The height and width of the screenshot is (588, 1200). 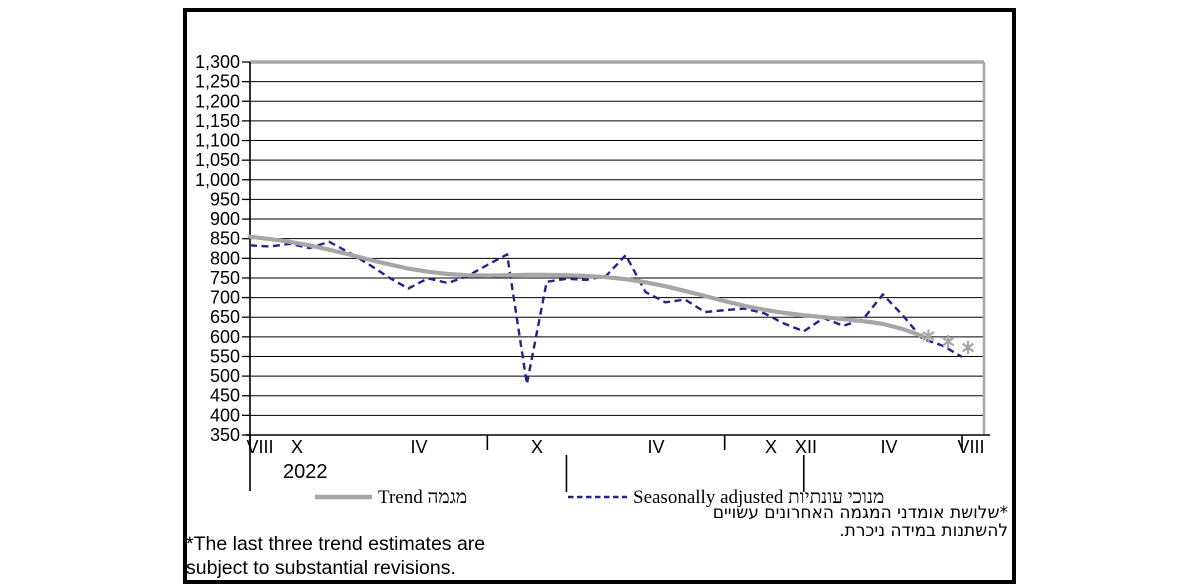 What do you see at coordinates (225, 356) in the screenshot?
I see `y-axis-tick-label: 550` at bounding box center [225, 356].